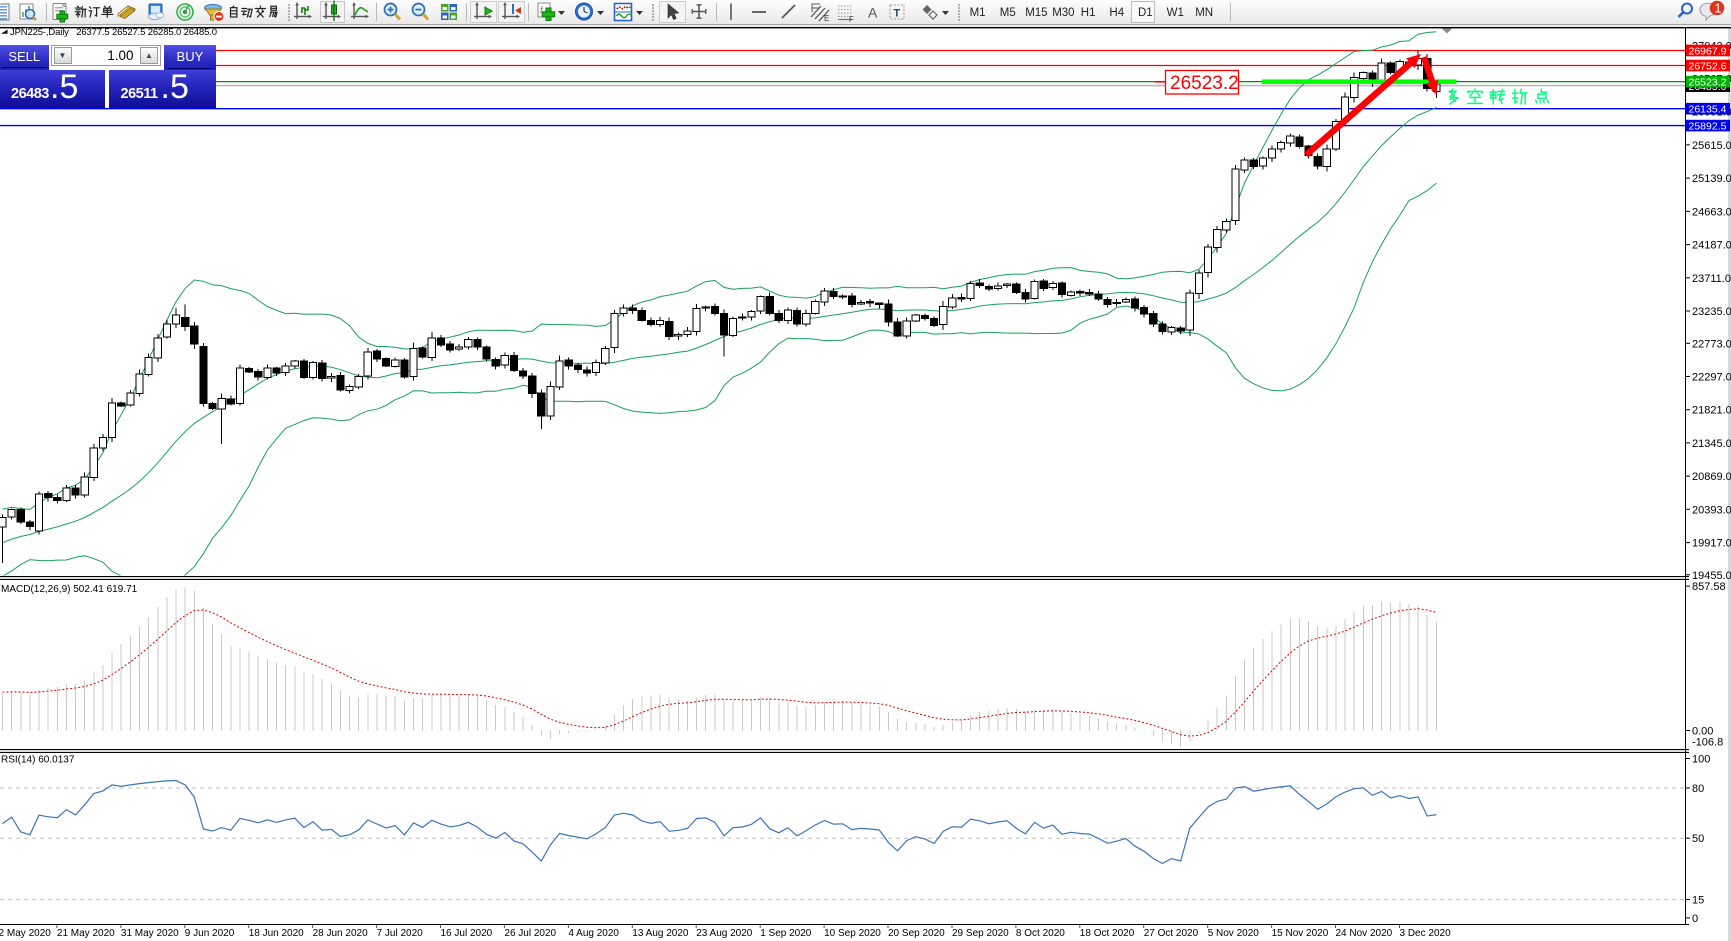  I want to click on svg-text: 5 Nov 2020, so click(1234, 933).